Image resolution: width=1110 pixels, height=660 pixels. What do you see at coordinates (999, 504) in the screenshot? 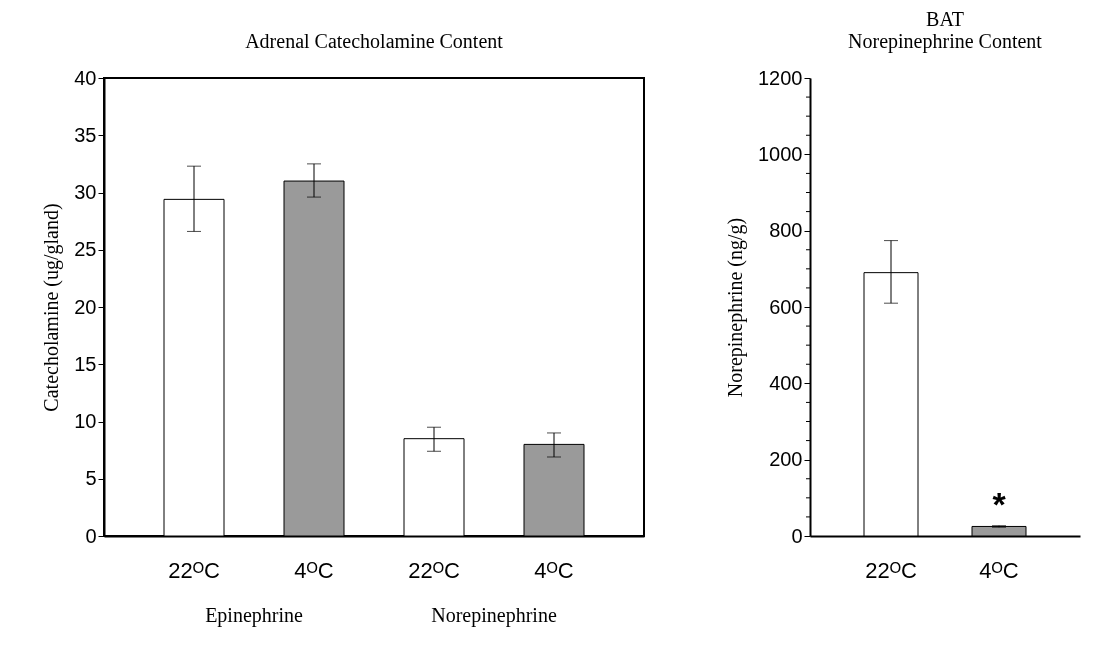
I see `annotation: *` at bounding box center [999, 504].